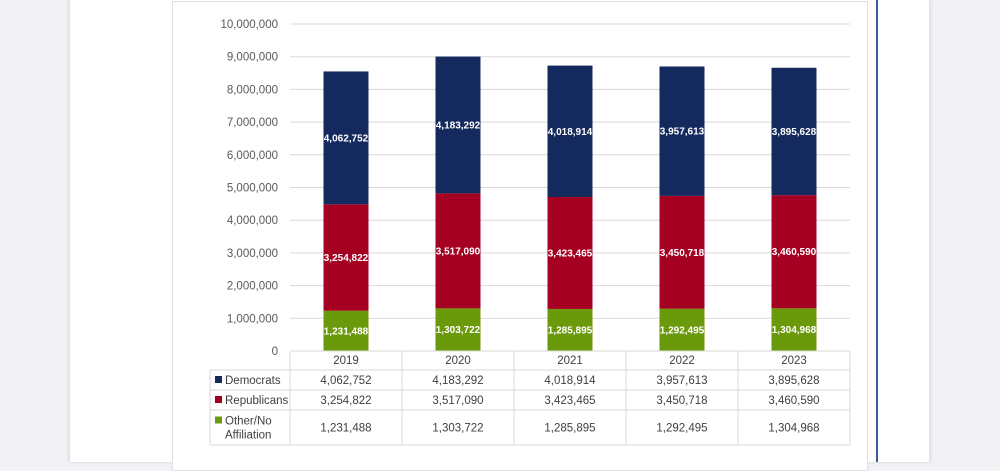  I want to click on y-tick-label: 10,000,000, so click(249, 25).